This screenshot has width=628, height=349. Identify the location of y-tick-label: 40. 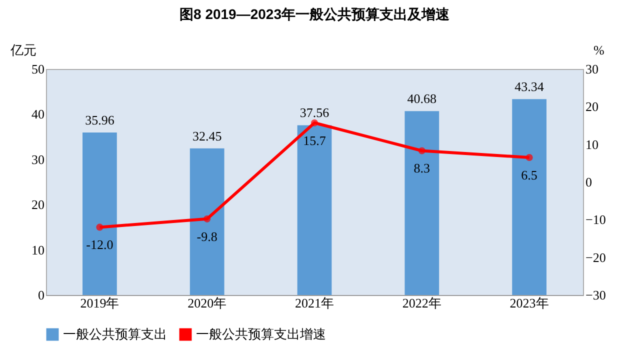
(38, 114).